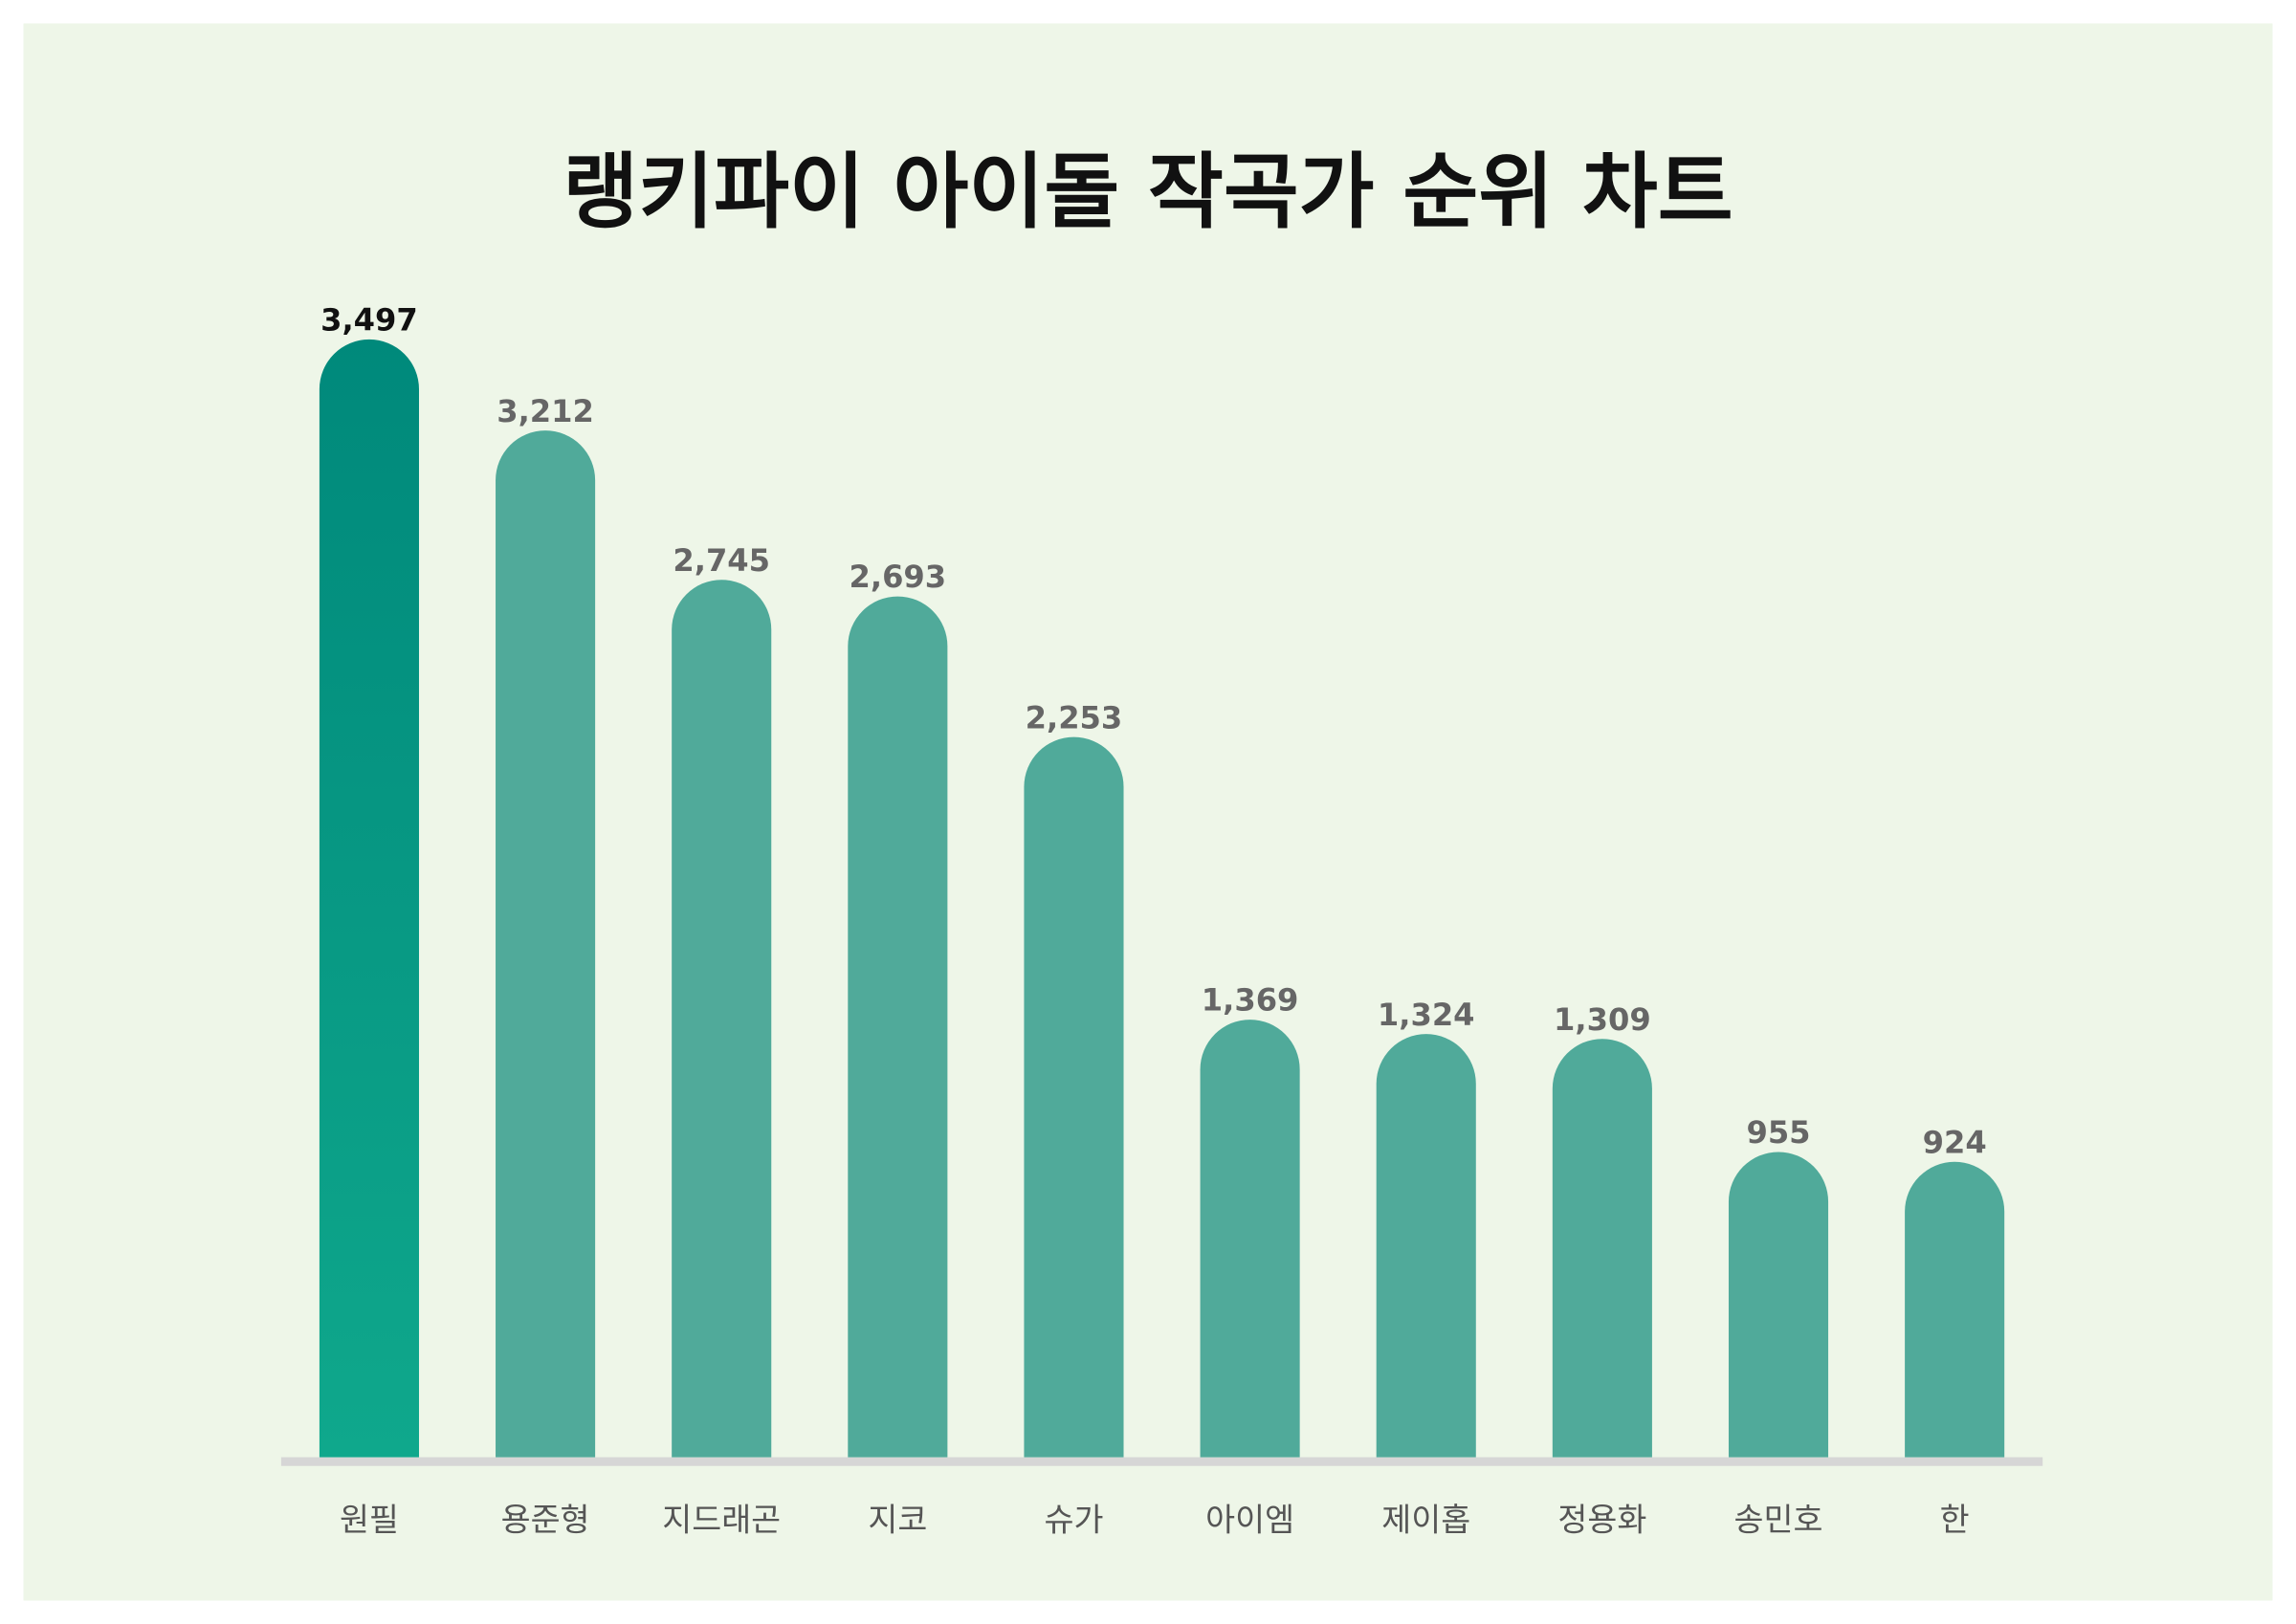  What do you see at coordinates (1778, 1520) in the screenshot?
I see `x-tick-label: 송민호` at bounding box center [1778, 1520].